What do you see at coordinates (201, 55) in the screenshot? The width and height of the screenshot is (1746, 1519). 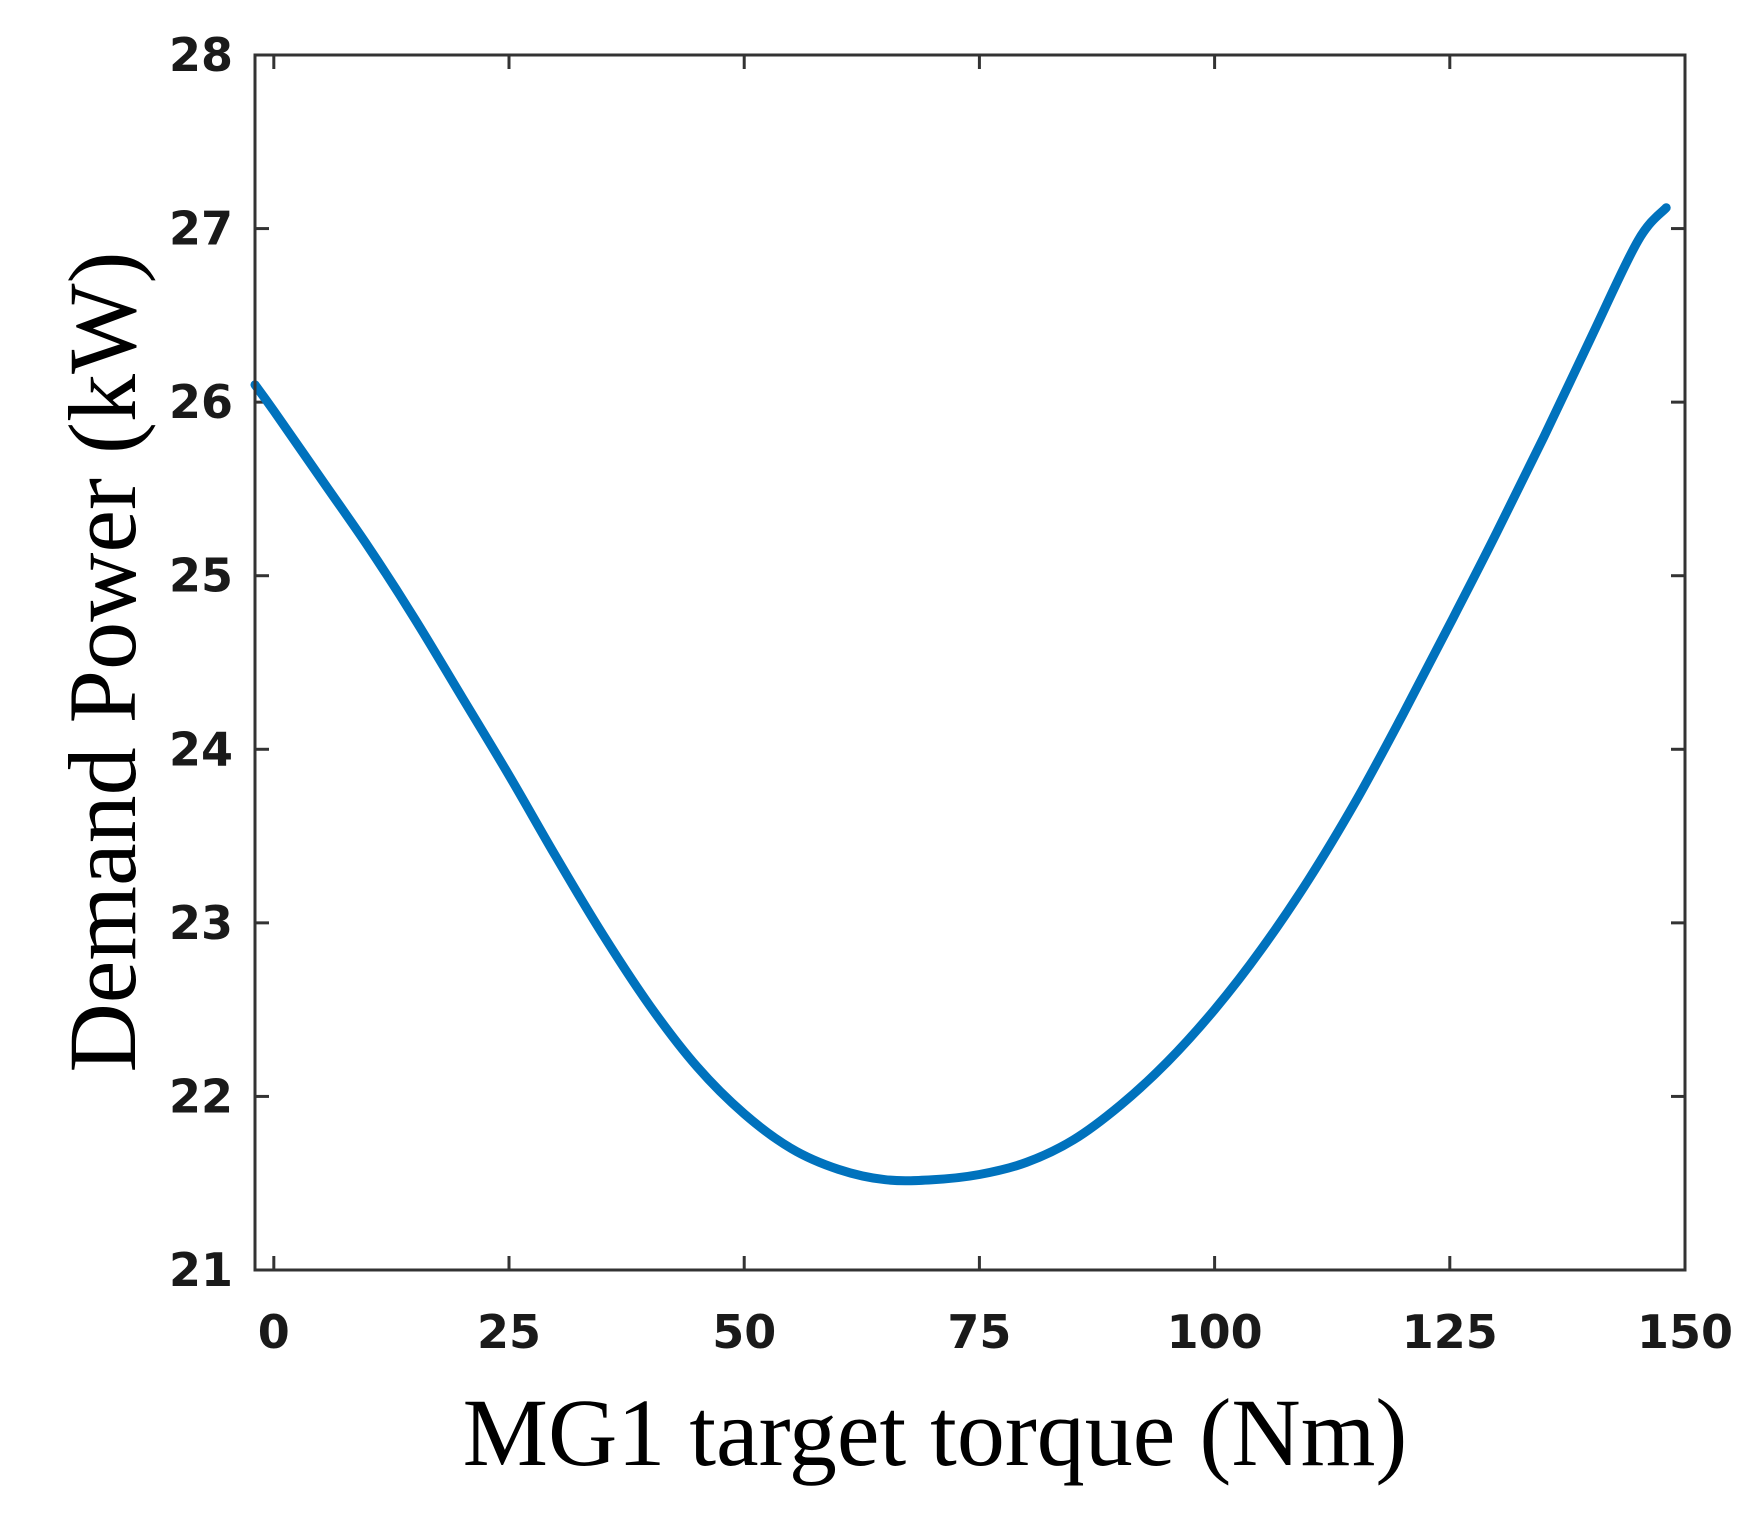 I see `y-tick-label: 28` at bounding box center [201, 55].